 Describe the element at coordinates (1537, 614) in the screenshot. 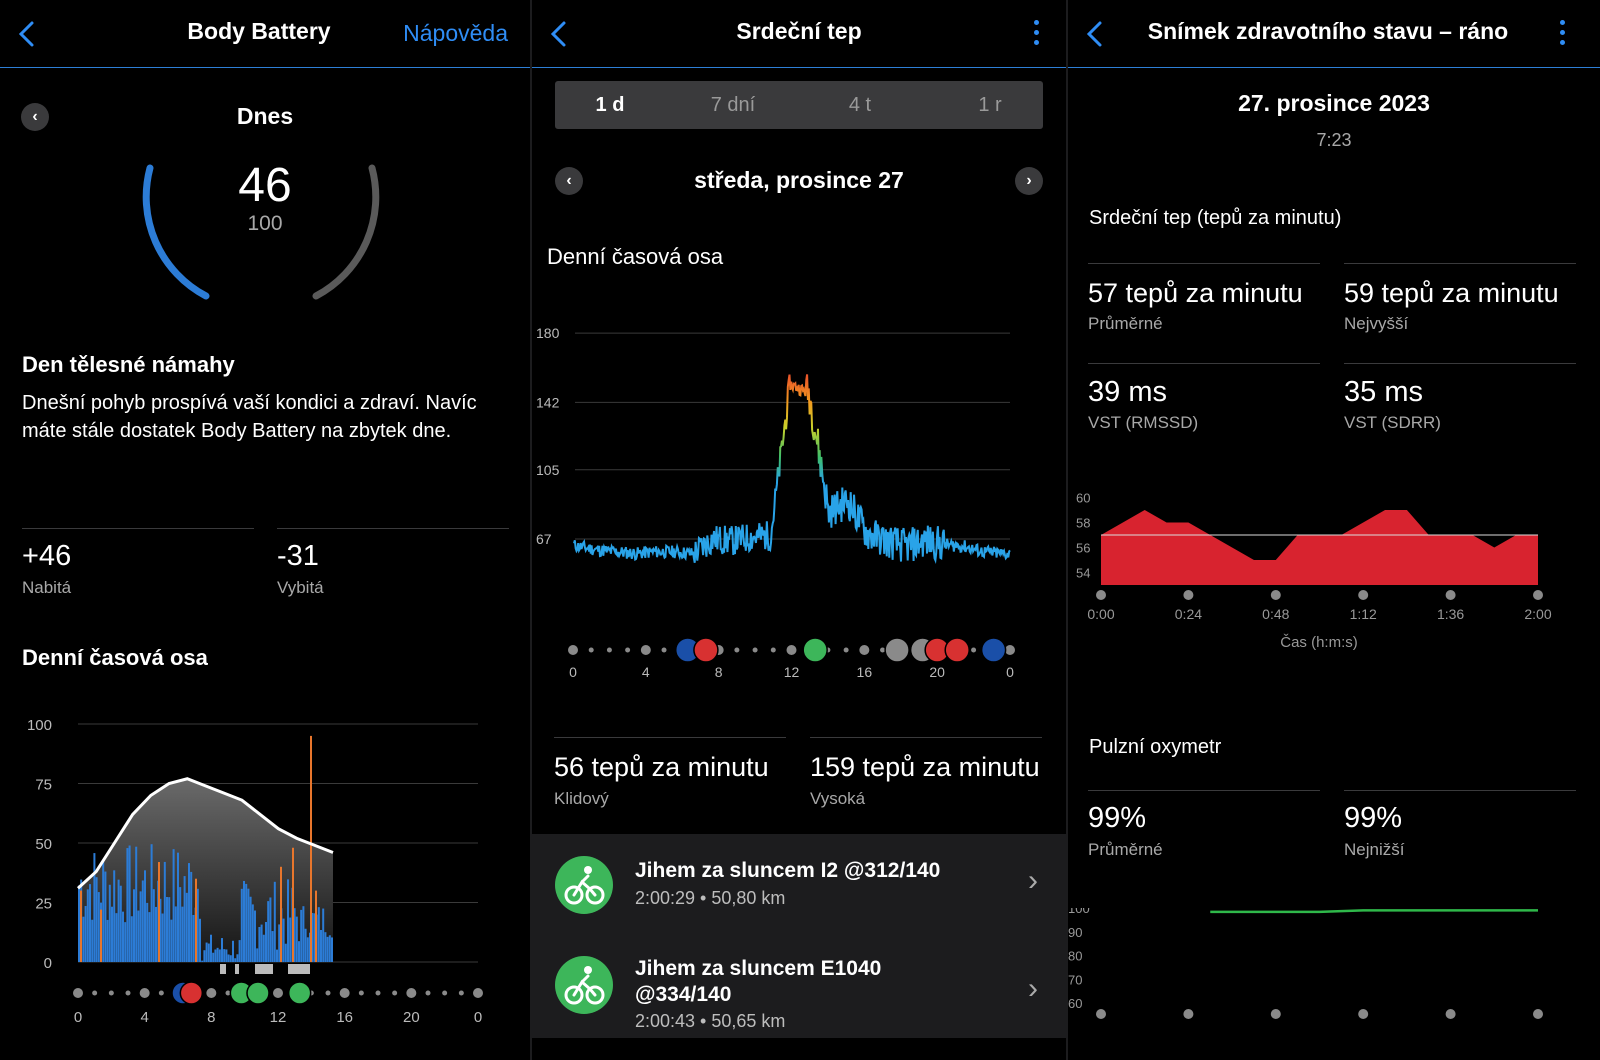

I see `x-tick-label: 2:00` at that location.